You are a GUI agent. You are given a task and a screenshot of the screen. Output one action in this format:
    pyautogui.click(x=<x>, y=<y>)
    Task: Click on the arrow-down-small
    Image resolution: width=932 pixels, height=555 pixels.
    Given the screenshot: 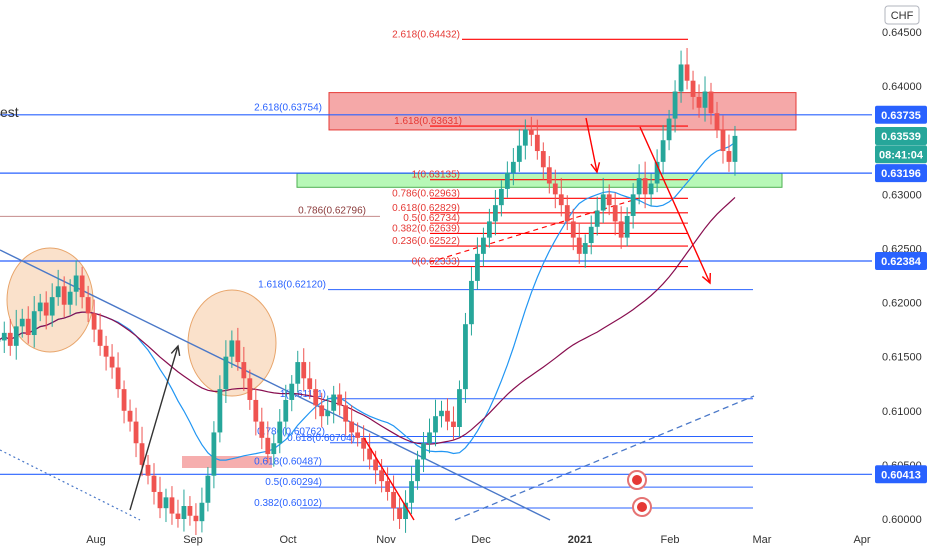 What is the action you would take?
    pyautogui.click(x=591, y=145)
    